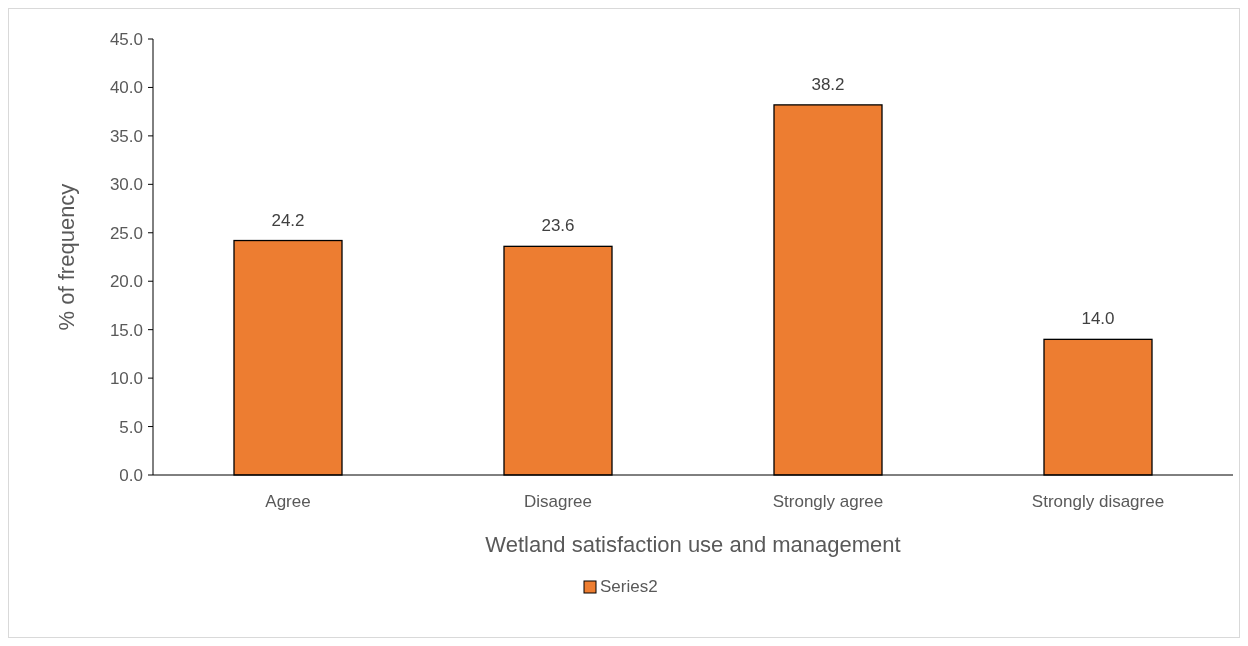 This screenshot has width=1248, height=646. What do you see at coordinates (1098, 501) in the screenshot?
I see `x-tick-label: Strongly disagree` at bounding box center [1098, 501].